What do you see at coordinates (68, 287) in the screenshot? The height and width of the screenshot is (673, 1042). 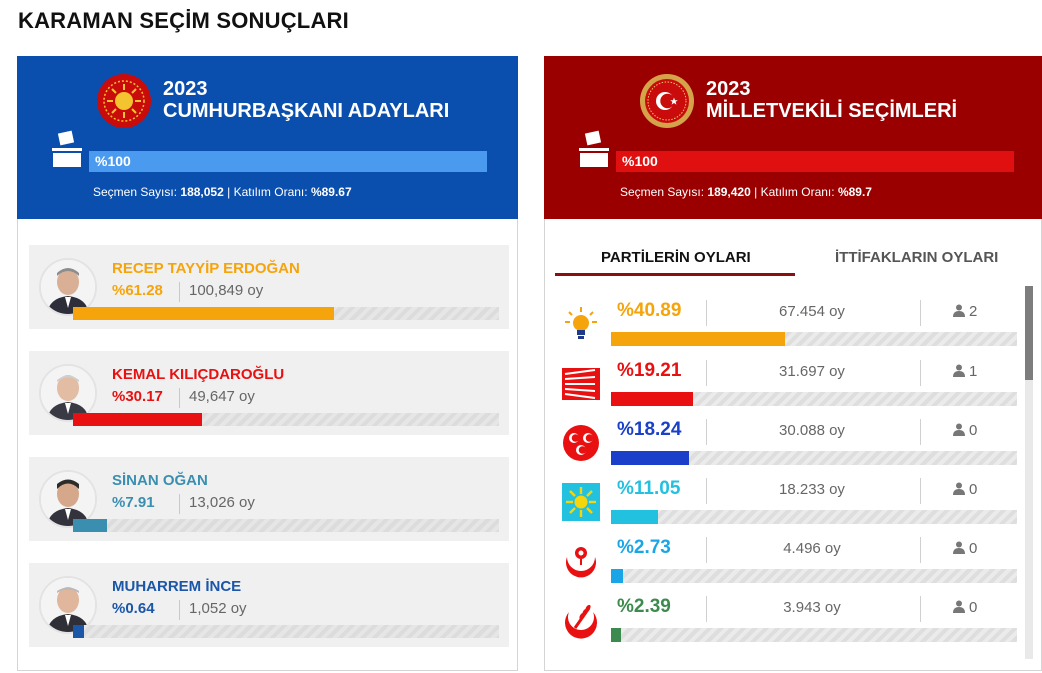 I see `candidate-photo-erdogan` at bounding box center [68, 287].